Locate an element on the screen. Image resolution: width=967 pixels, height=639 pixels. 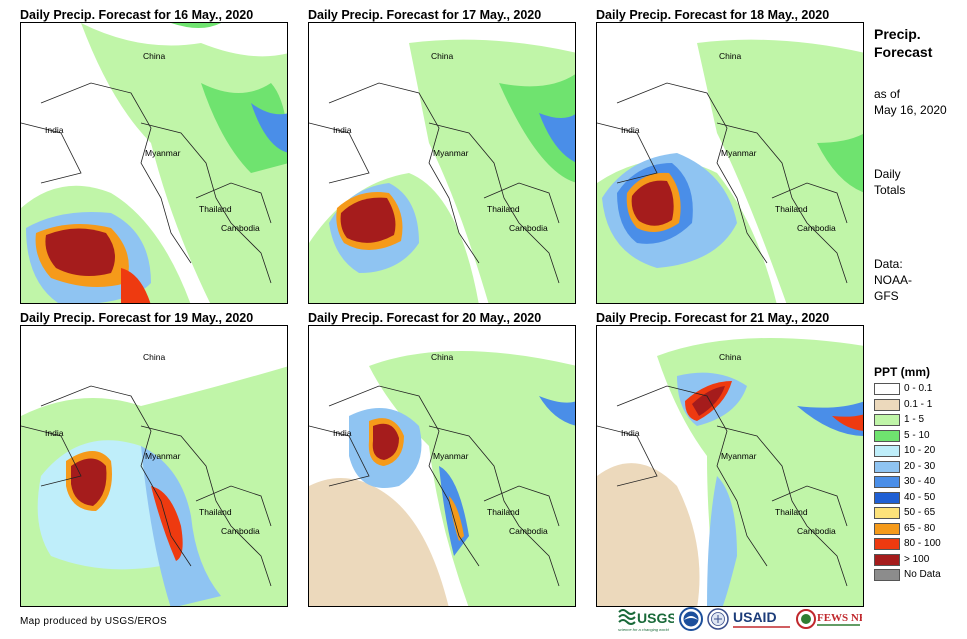
usgs-icon: USGS science for a changing world is located at coordinates (647, 620).